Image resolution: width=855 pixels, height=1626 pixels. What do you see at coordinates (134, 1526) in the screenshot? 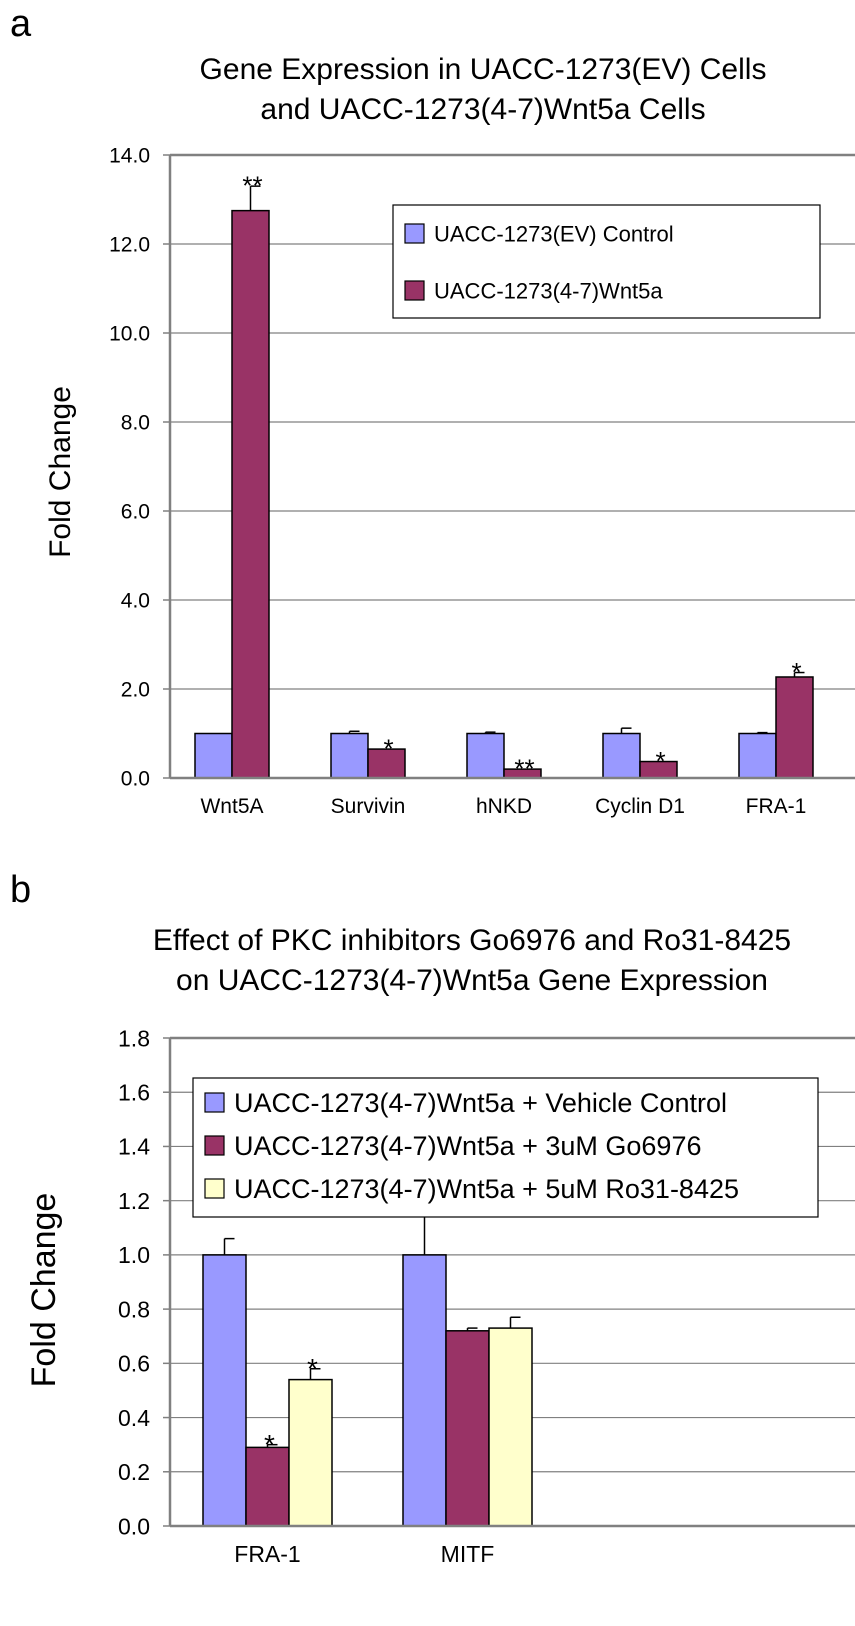
I see `chart-2-ytick-label: 0.0` at bounding box center [134, 1526].